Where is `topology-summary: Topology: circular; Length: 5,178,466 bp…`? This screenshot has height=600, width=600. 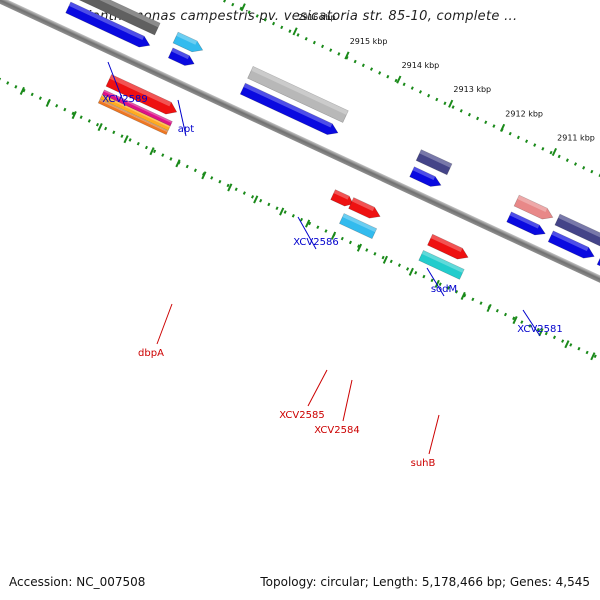 topology-summary: Topology: circular; Length: 5,178,466 bp… is located at coordinates (425, 582).